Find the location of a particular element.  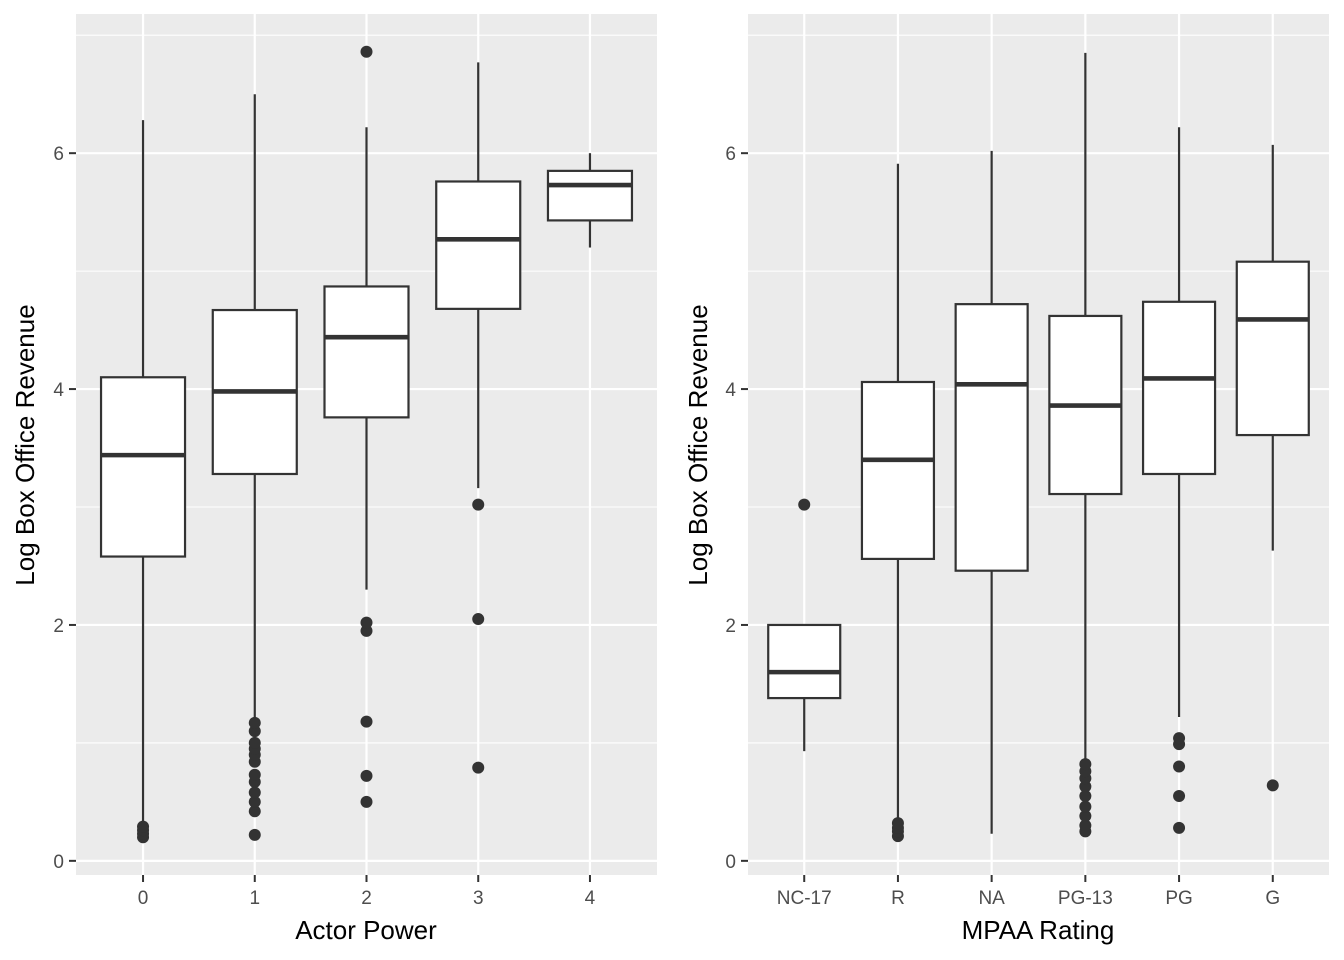

x-tick-label: PG is located at coordinates (1178, 898).